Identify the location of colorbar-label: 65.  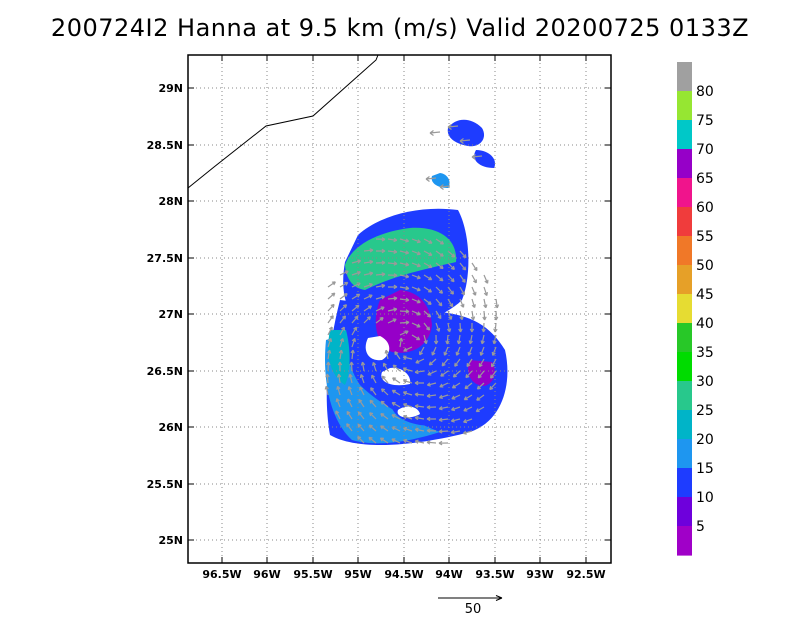
(705, 179).